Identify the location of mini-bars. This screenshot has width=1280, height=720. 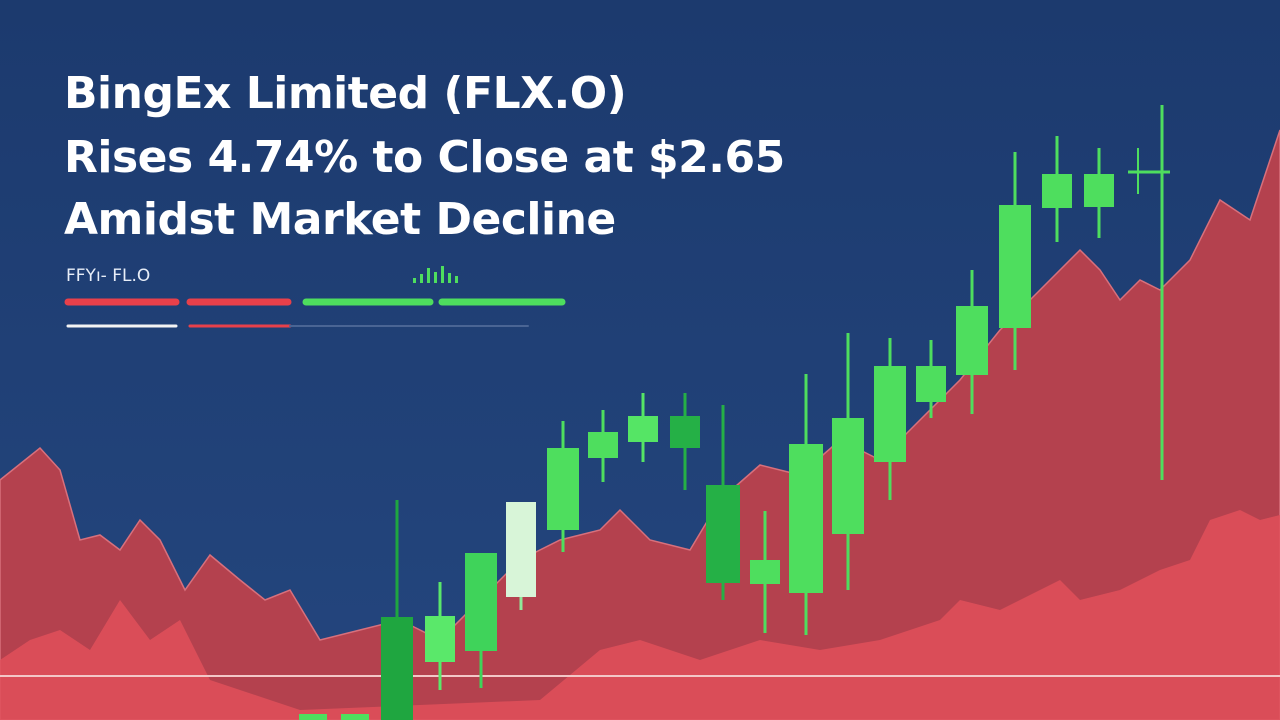
(435, 274).